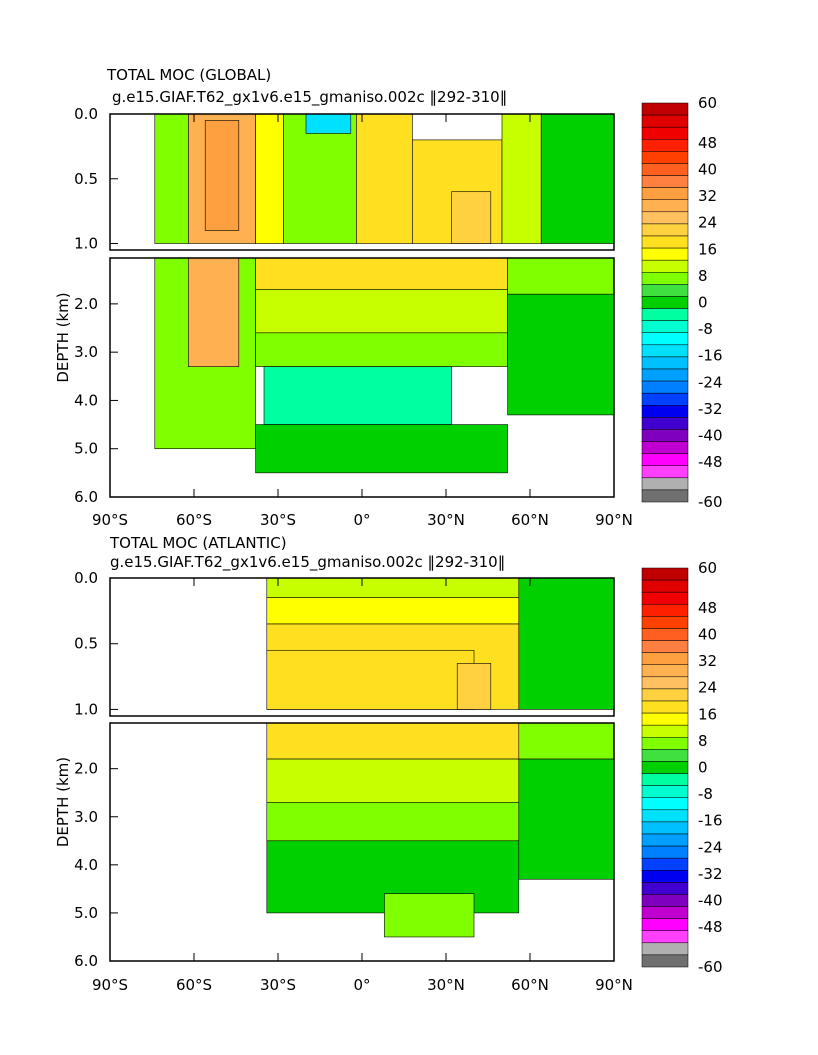 This screenshot has width=818, height=1055. Describe the element at coordinates (86, 769) in the screenshot. I see `y-tick-label: 2.0` at that location.